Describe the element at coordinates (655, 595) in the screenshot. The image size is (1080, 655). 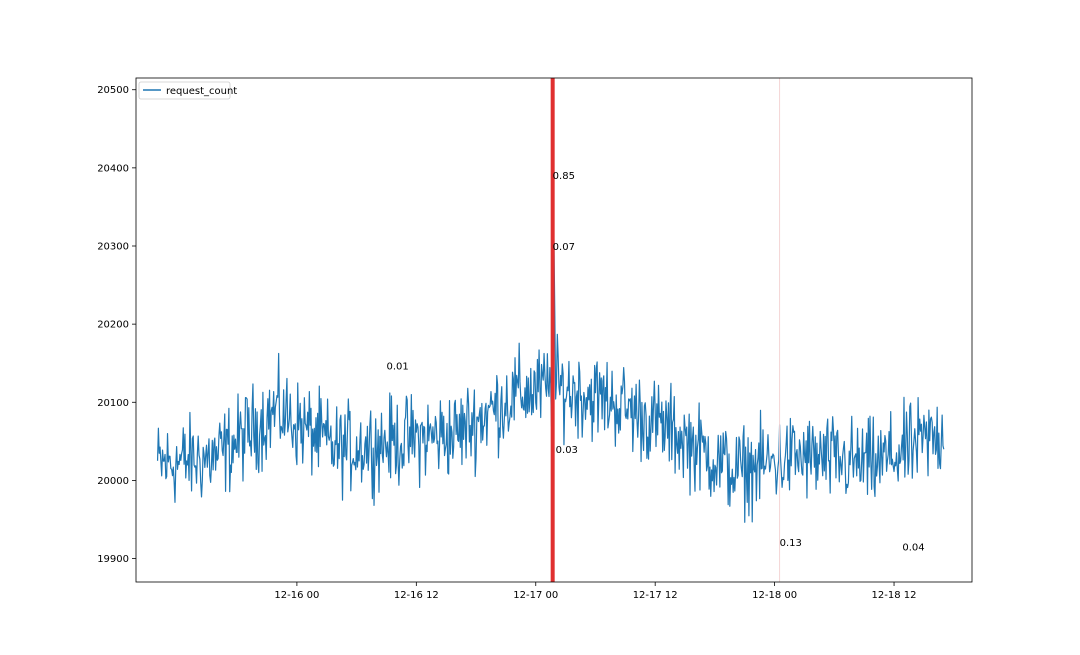
I see `x-tick-label-4: 12-17 12` at that location.